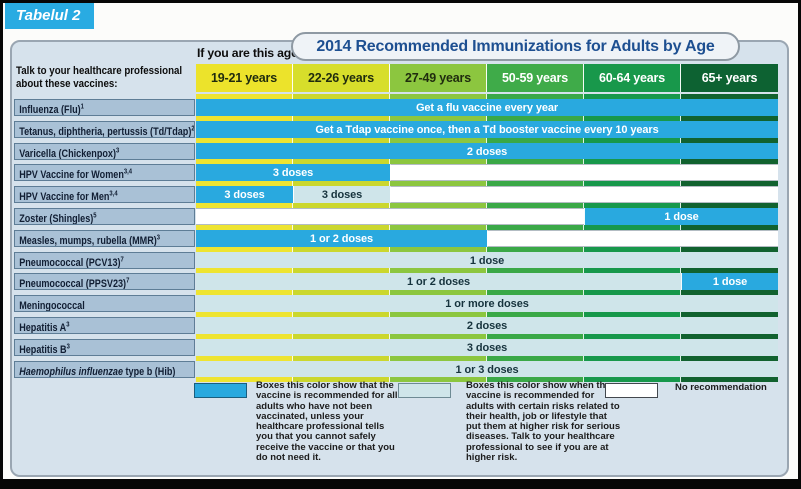  Describe the element at coordinates (44, 349) in the screenshot. I see `vaccine-label-text: Hepatitis B3` at that location.